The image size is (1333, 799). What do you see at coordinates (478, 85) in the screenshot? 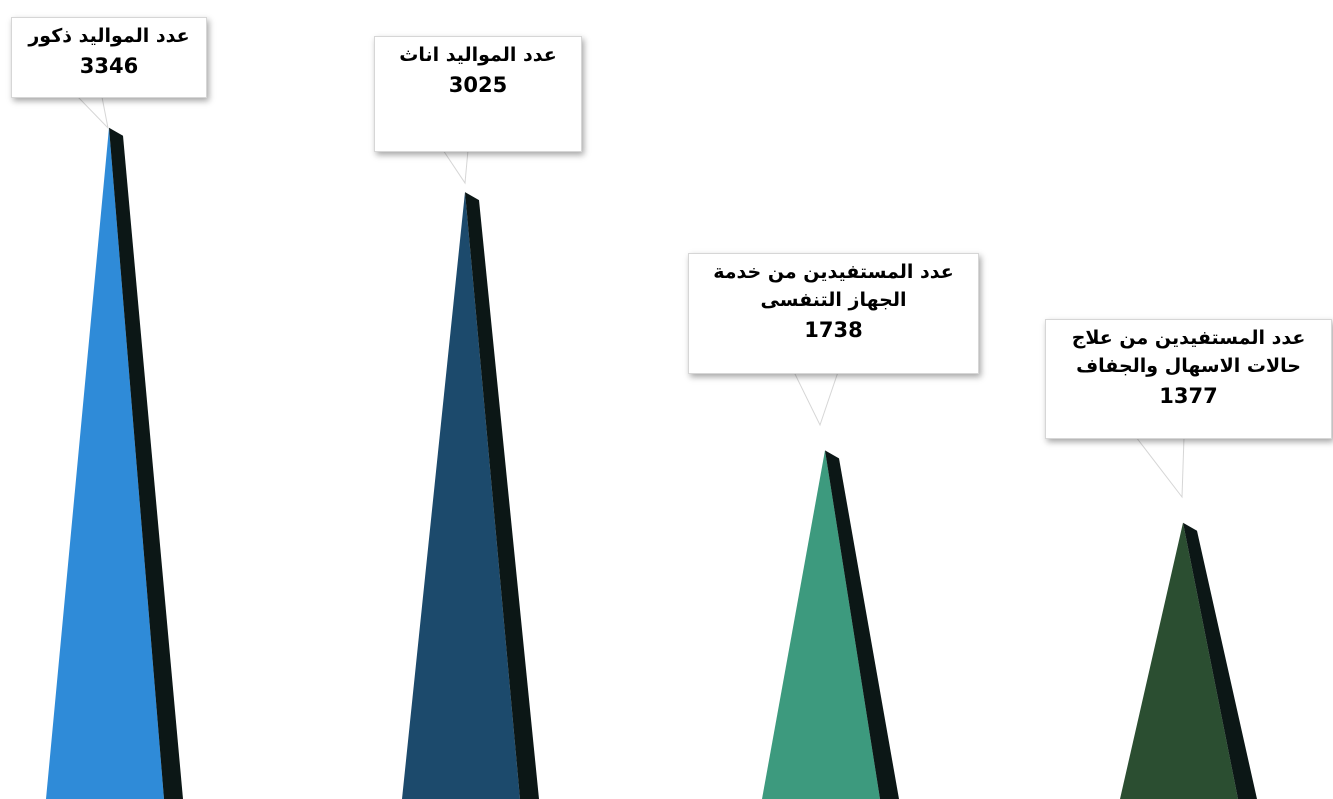
I see `data-label-value: 3025` at bounding box center [478, 85].